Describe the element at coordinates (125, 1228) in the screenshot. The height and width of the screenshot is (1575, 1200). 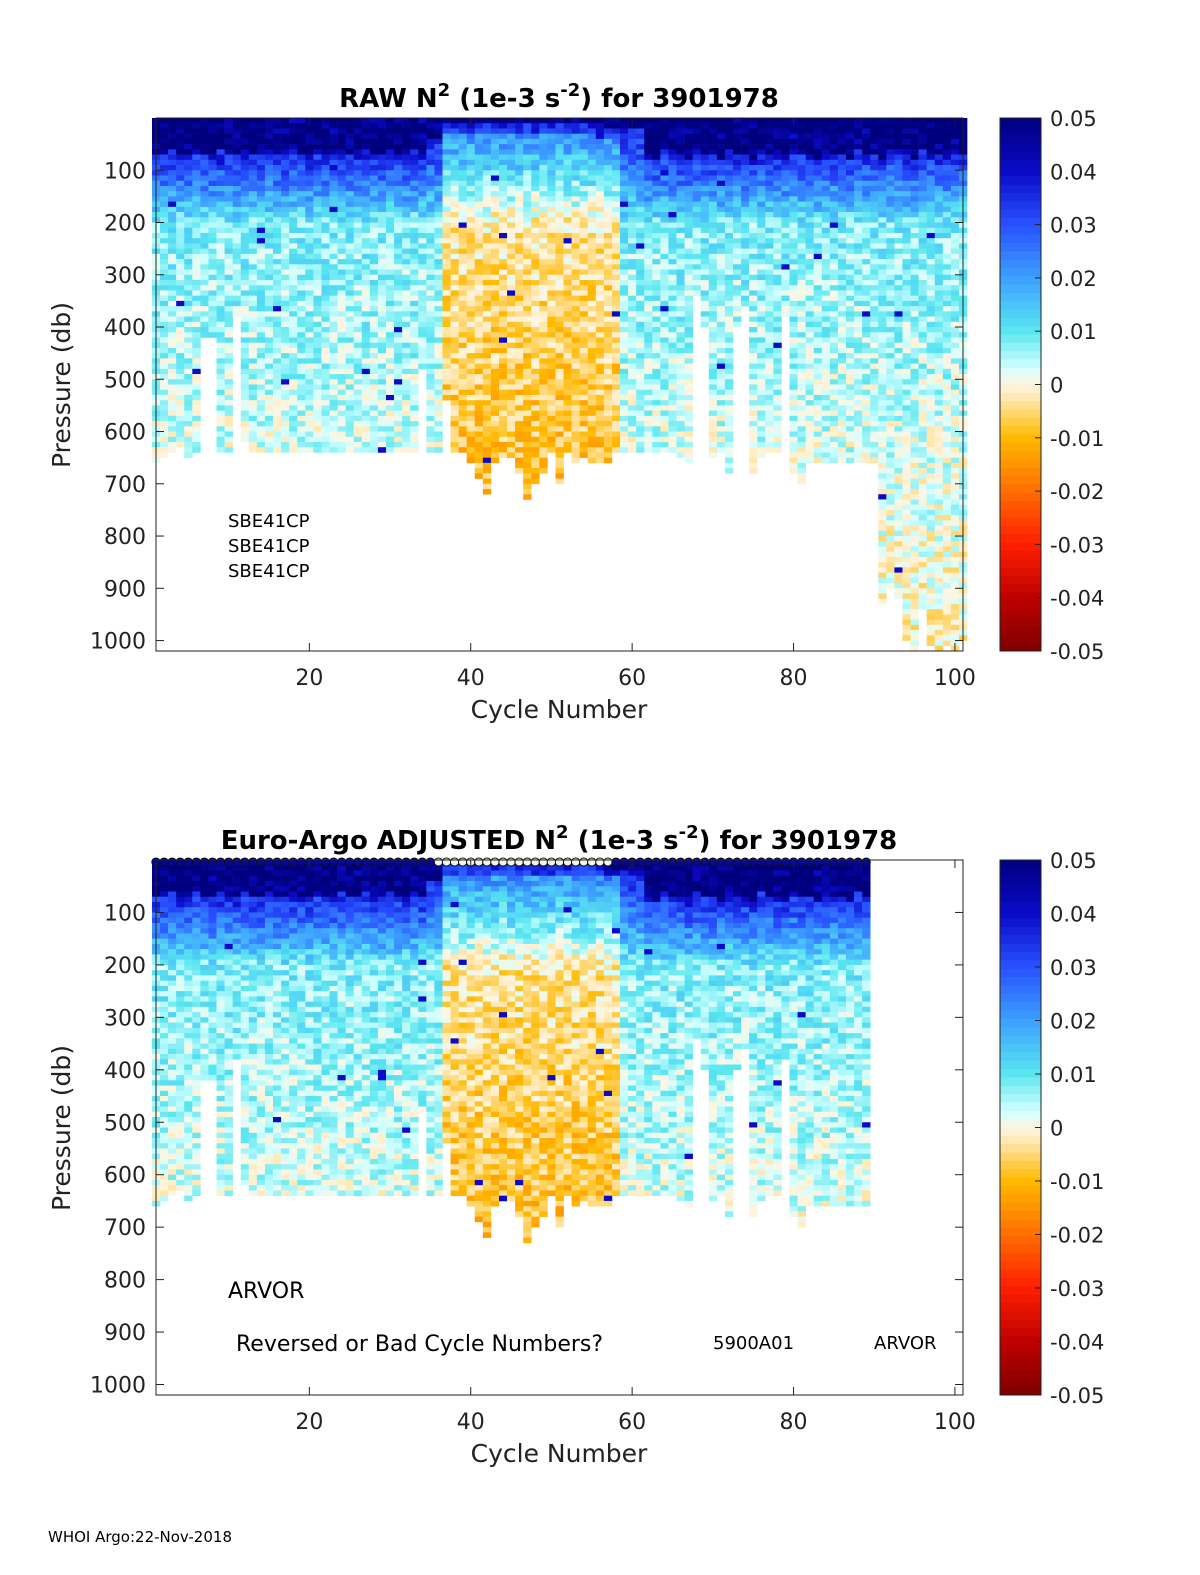
I see `y-tick-label: 700` at that location.